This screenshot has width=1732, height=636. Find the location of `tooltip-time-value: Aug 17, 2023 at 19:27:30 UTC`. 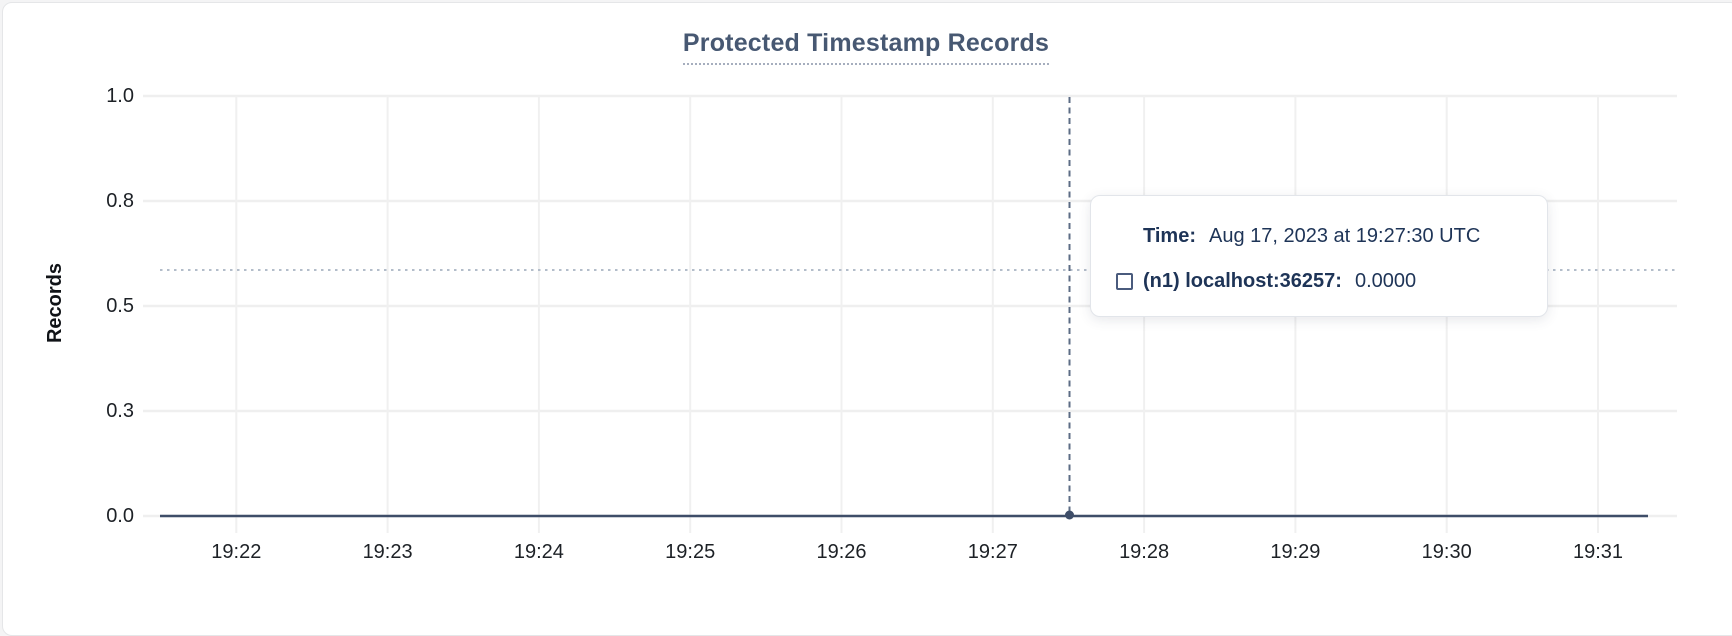

tooltip-time-value: Aug 17, 2023 at 19:27:30 UTC is located at coordinates (1344, 235).